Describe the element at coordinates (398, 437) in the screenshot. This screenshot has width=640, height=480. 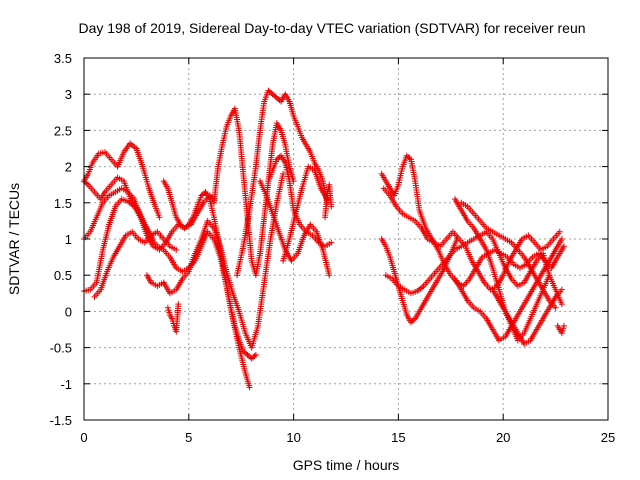
I see `x-tick-label: 15` at that location.